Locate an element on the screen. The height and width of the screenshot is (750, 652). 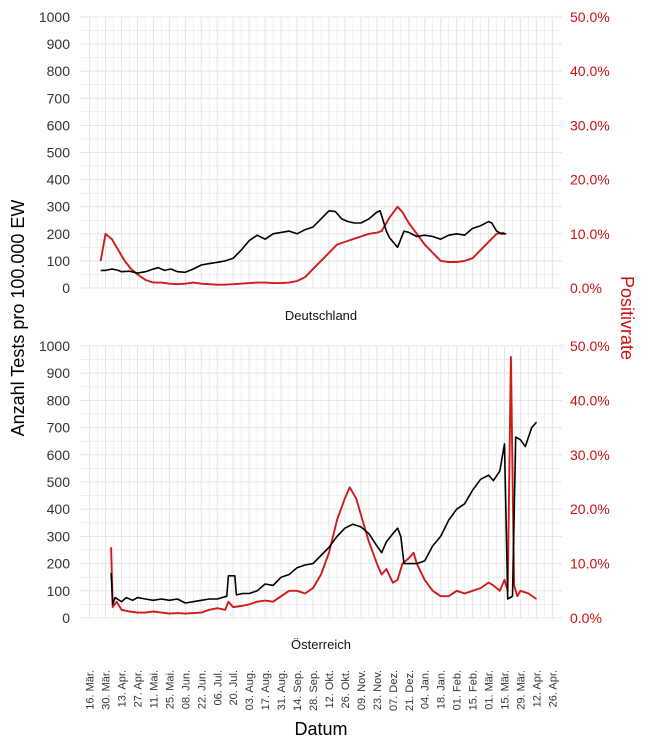
x-axis-title: Datum is located at coordinates (320, 729).